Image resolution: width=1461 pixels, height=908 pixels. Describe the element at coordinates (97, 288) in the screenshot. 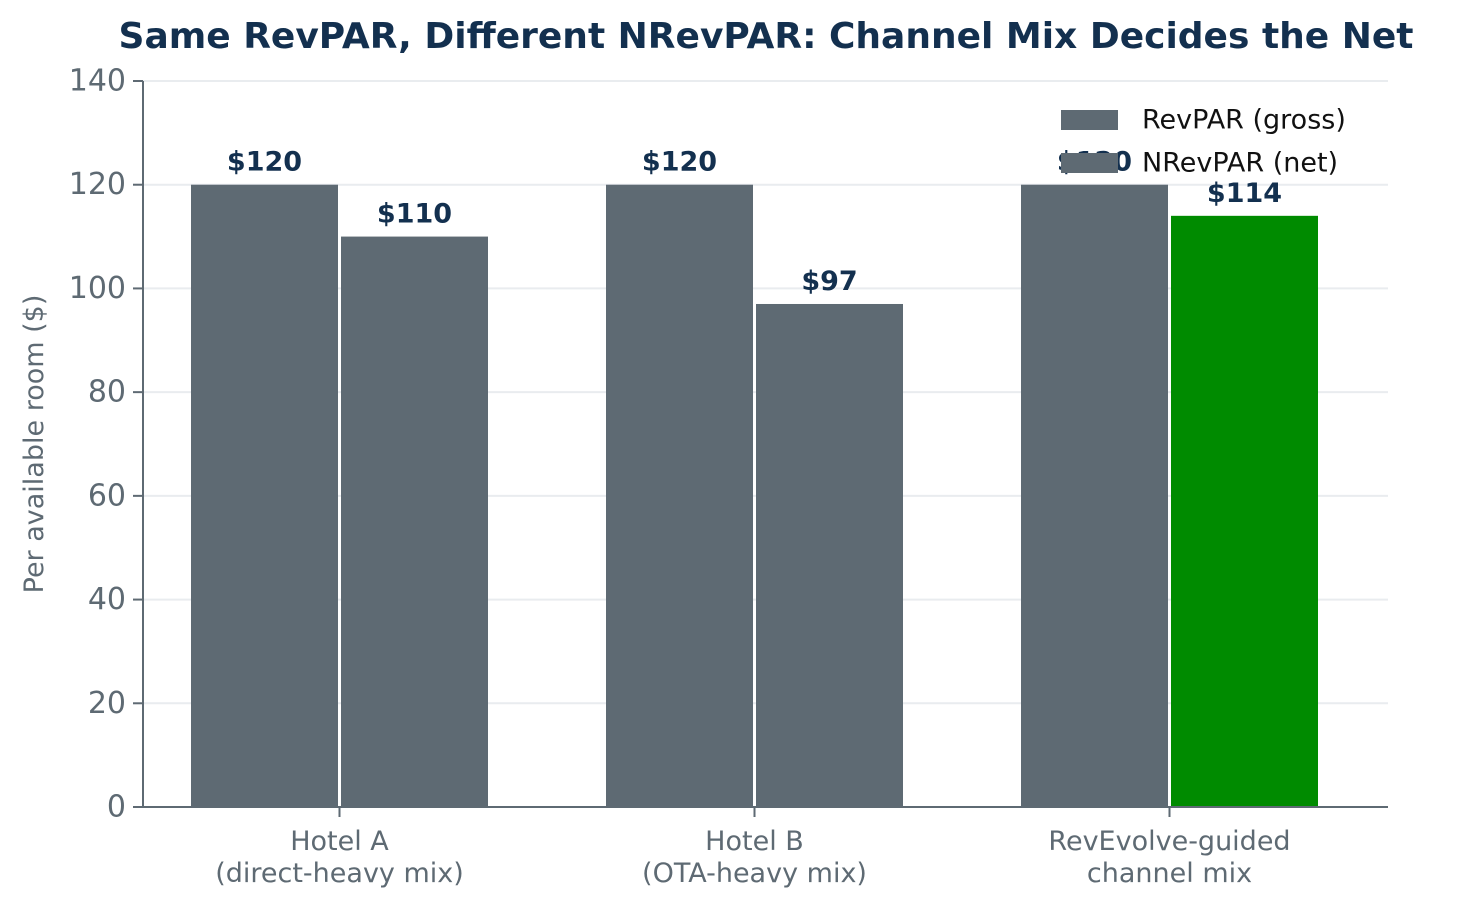

I see `y-tick-label: 100` at that location.